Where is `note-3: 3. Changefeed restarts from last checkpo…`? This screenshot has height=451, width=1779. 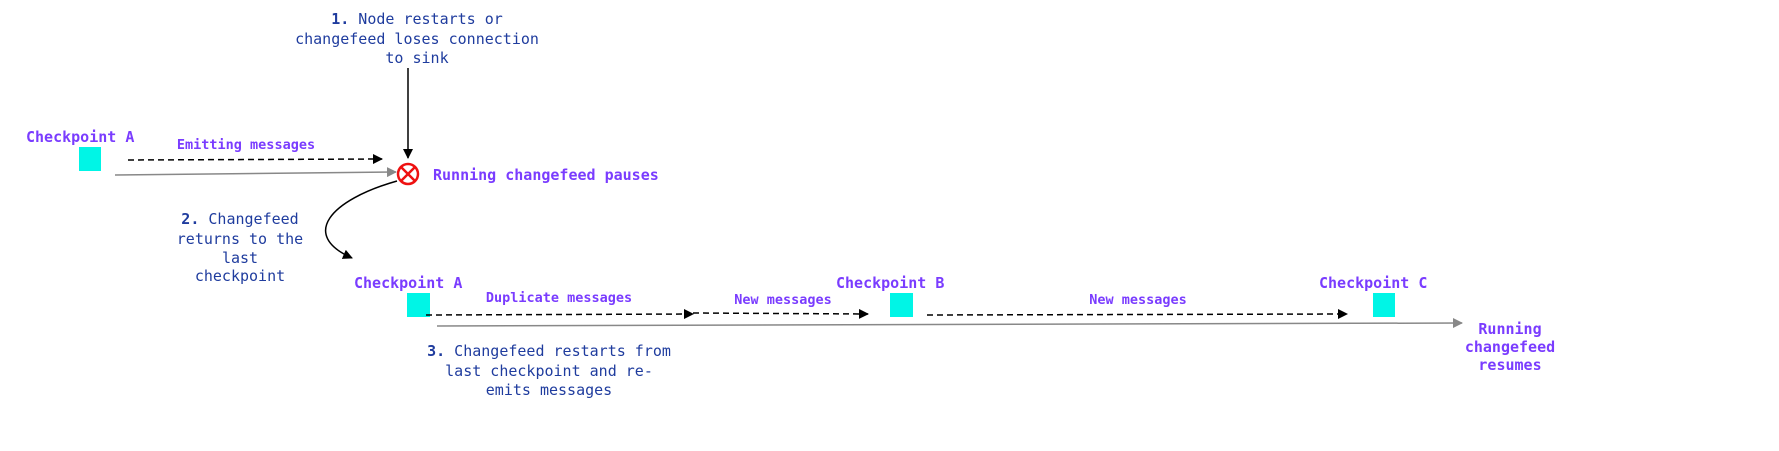
note-3: 3. Changefeed restarts from last checkpo… is located at coordinates (549, 370).